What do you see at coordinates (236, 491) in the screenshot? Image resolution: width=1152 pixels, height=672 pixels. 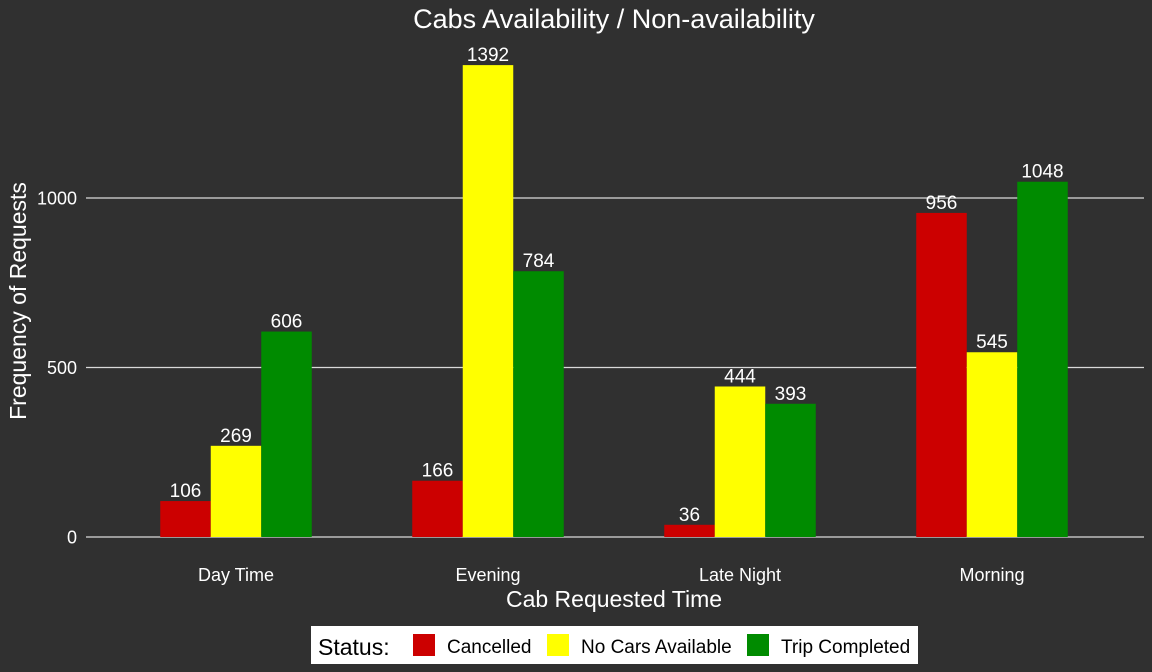 I see `bar-day-time-no-cars-available` at bounding box center [236, 491].